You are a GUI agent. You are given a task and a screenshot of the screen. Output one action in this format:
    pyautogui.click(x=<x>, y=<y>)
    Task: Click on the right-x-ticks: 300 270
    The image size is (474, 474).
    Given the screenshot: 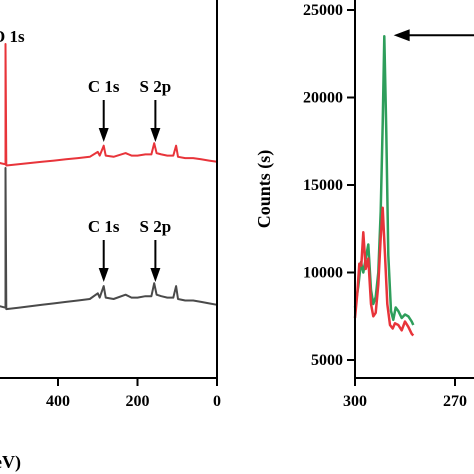 What is the action you would take?
    pyautogui.click(x=405, y=394)
    